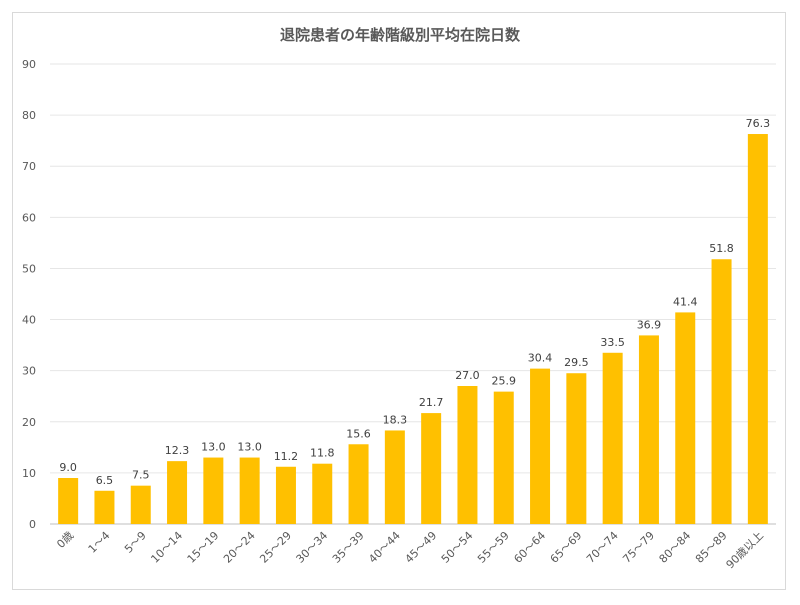  What do you see at coordinates (395, 419) in the screenshot?
I see `data-label-9: 18.3` at bounding box center [395, 419].